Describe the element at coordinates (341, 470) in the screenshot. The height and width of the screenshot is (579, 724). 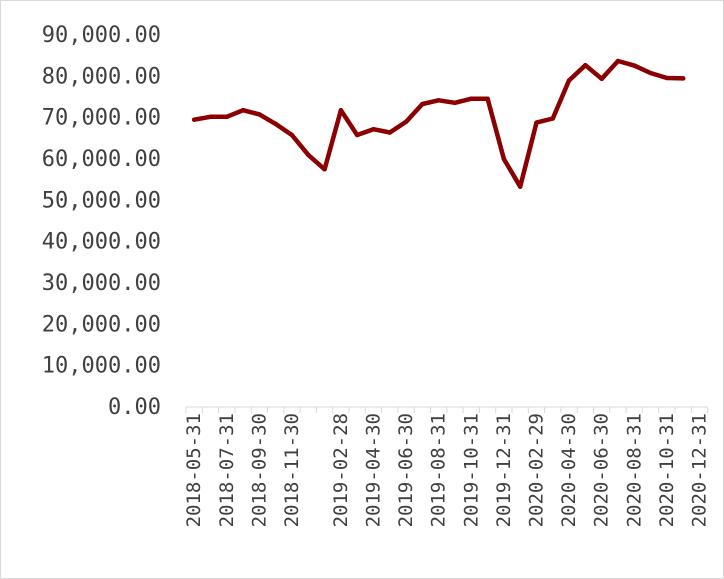
I see `x-tick-label: 2019-02-28` at that location.